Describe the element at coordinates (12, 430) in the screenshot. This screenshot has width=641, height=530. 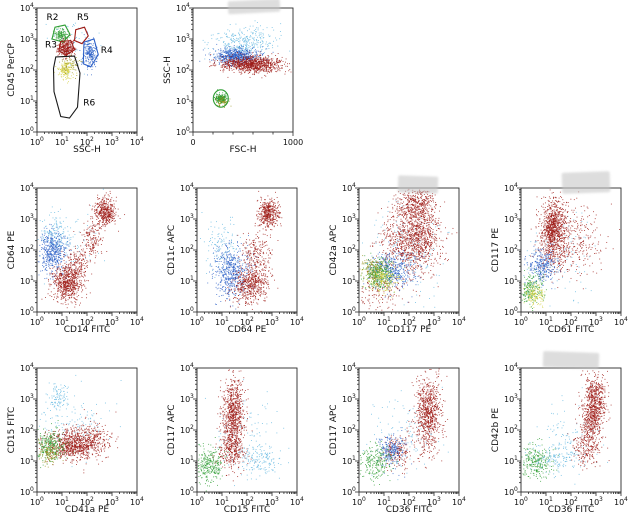
I see `y-axis-label: CD15 FITC` at that location.